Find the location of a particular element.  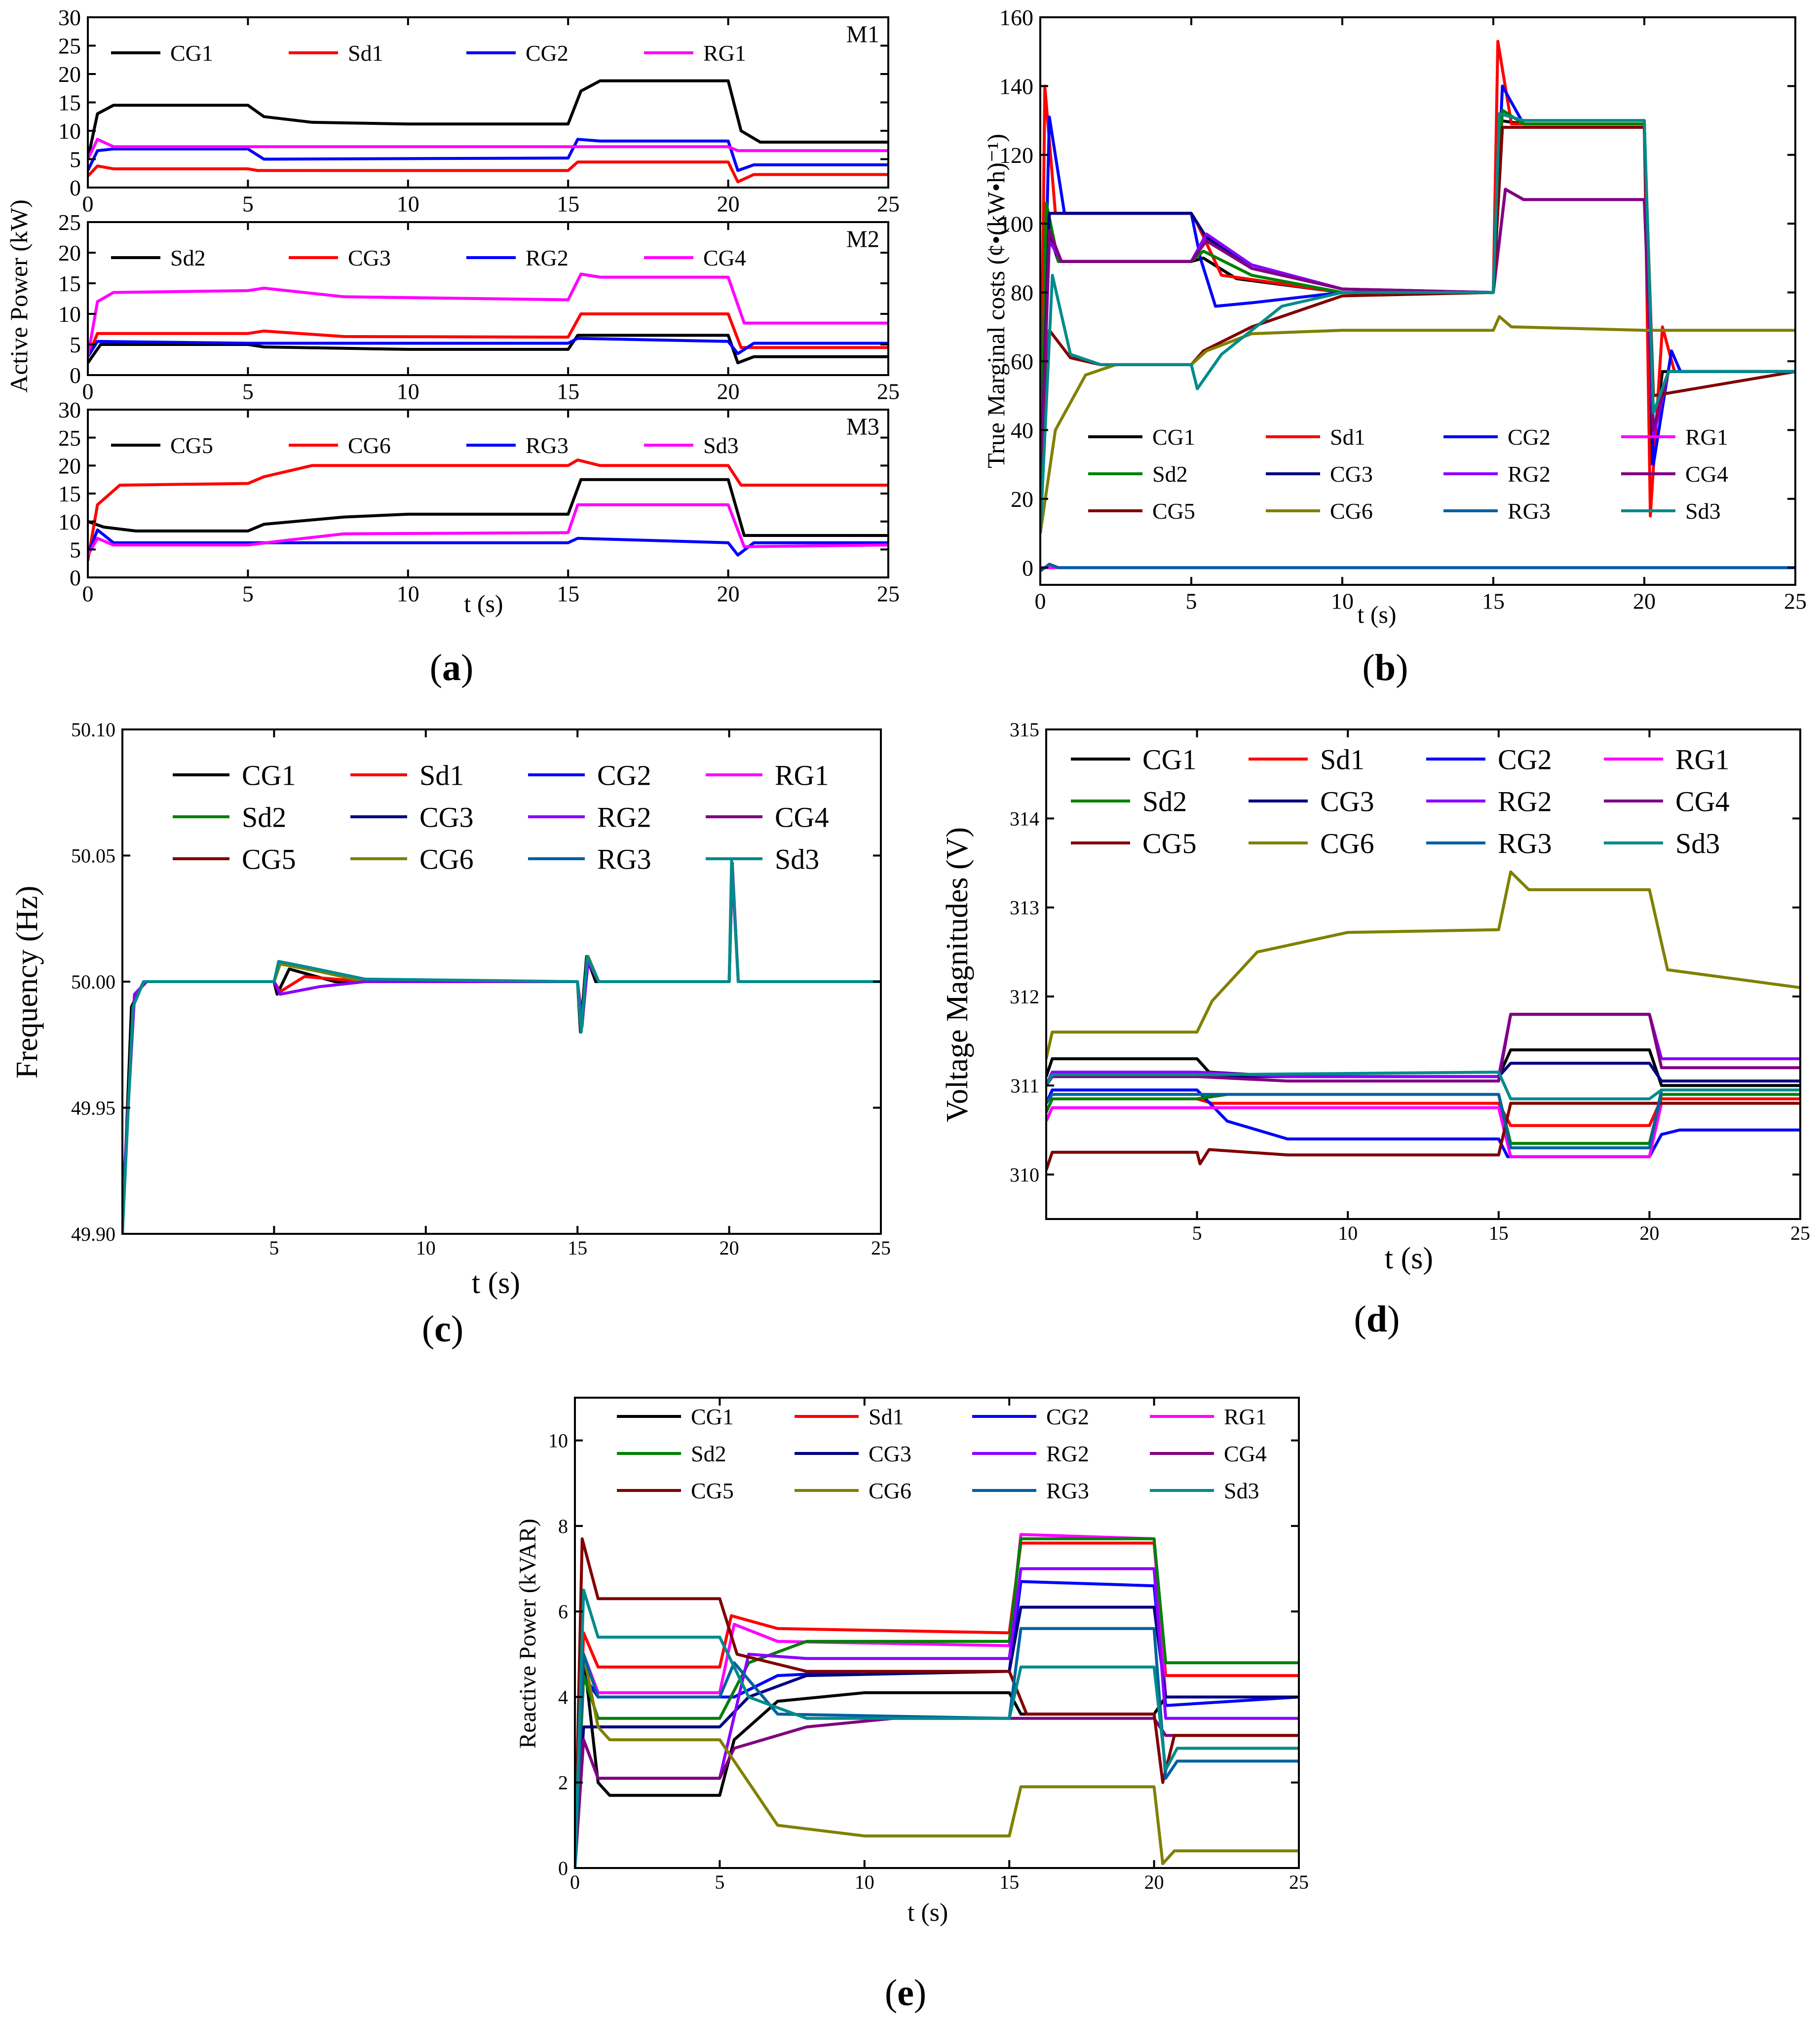

y-tick-label: 160 is located at coordinates (1016, 17).